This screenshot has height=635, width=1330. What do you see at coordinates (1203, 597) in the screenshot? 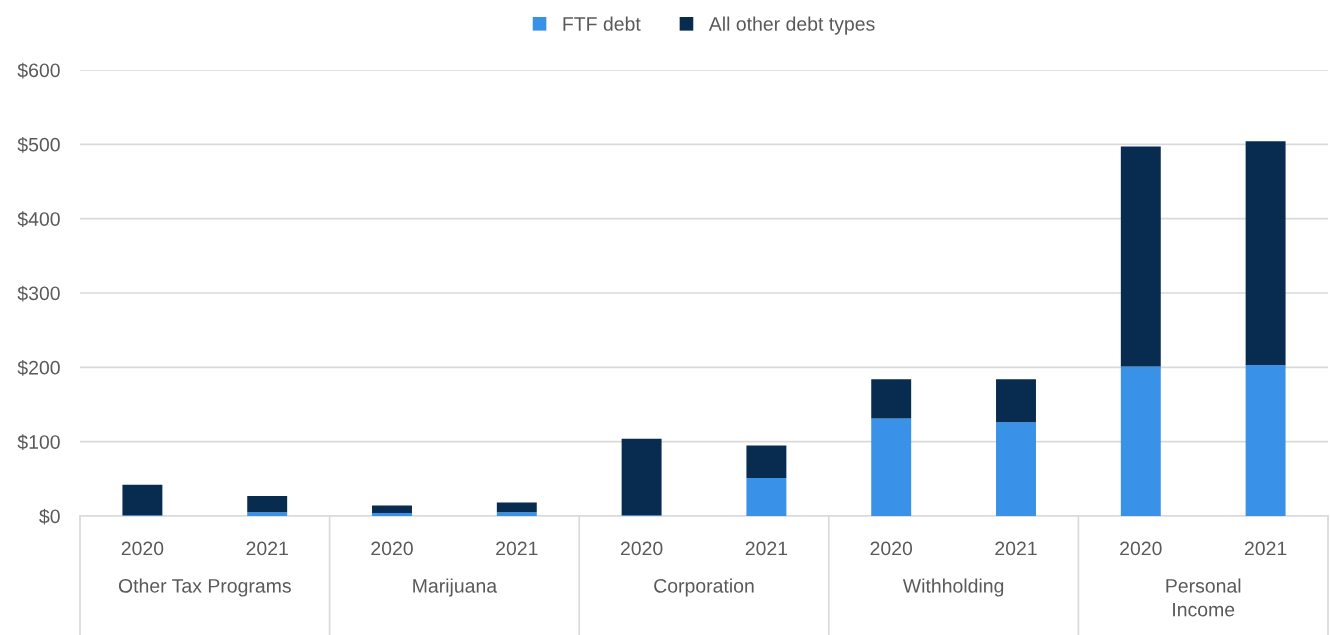
I see `text: Personal Income` at bounding box center [1203, 597].